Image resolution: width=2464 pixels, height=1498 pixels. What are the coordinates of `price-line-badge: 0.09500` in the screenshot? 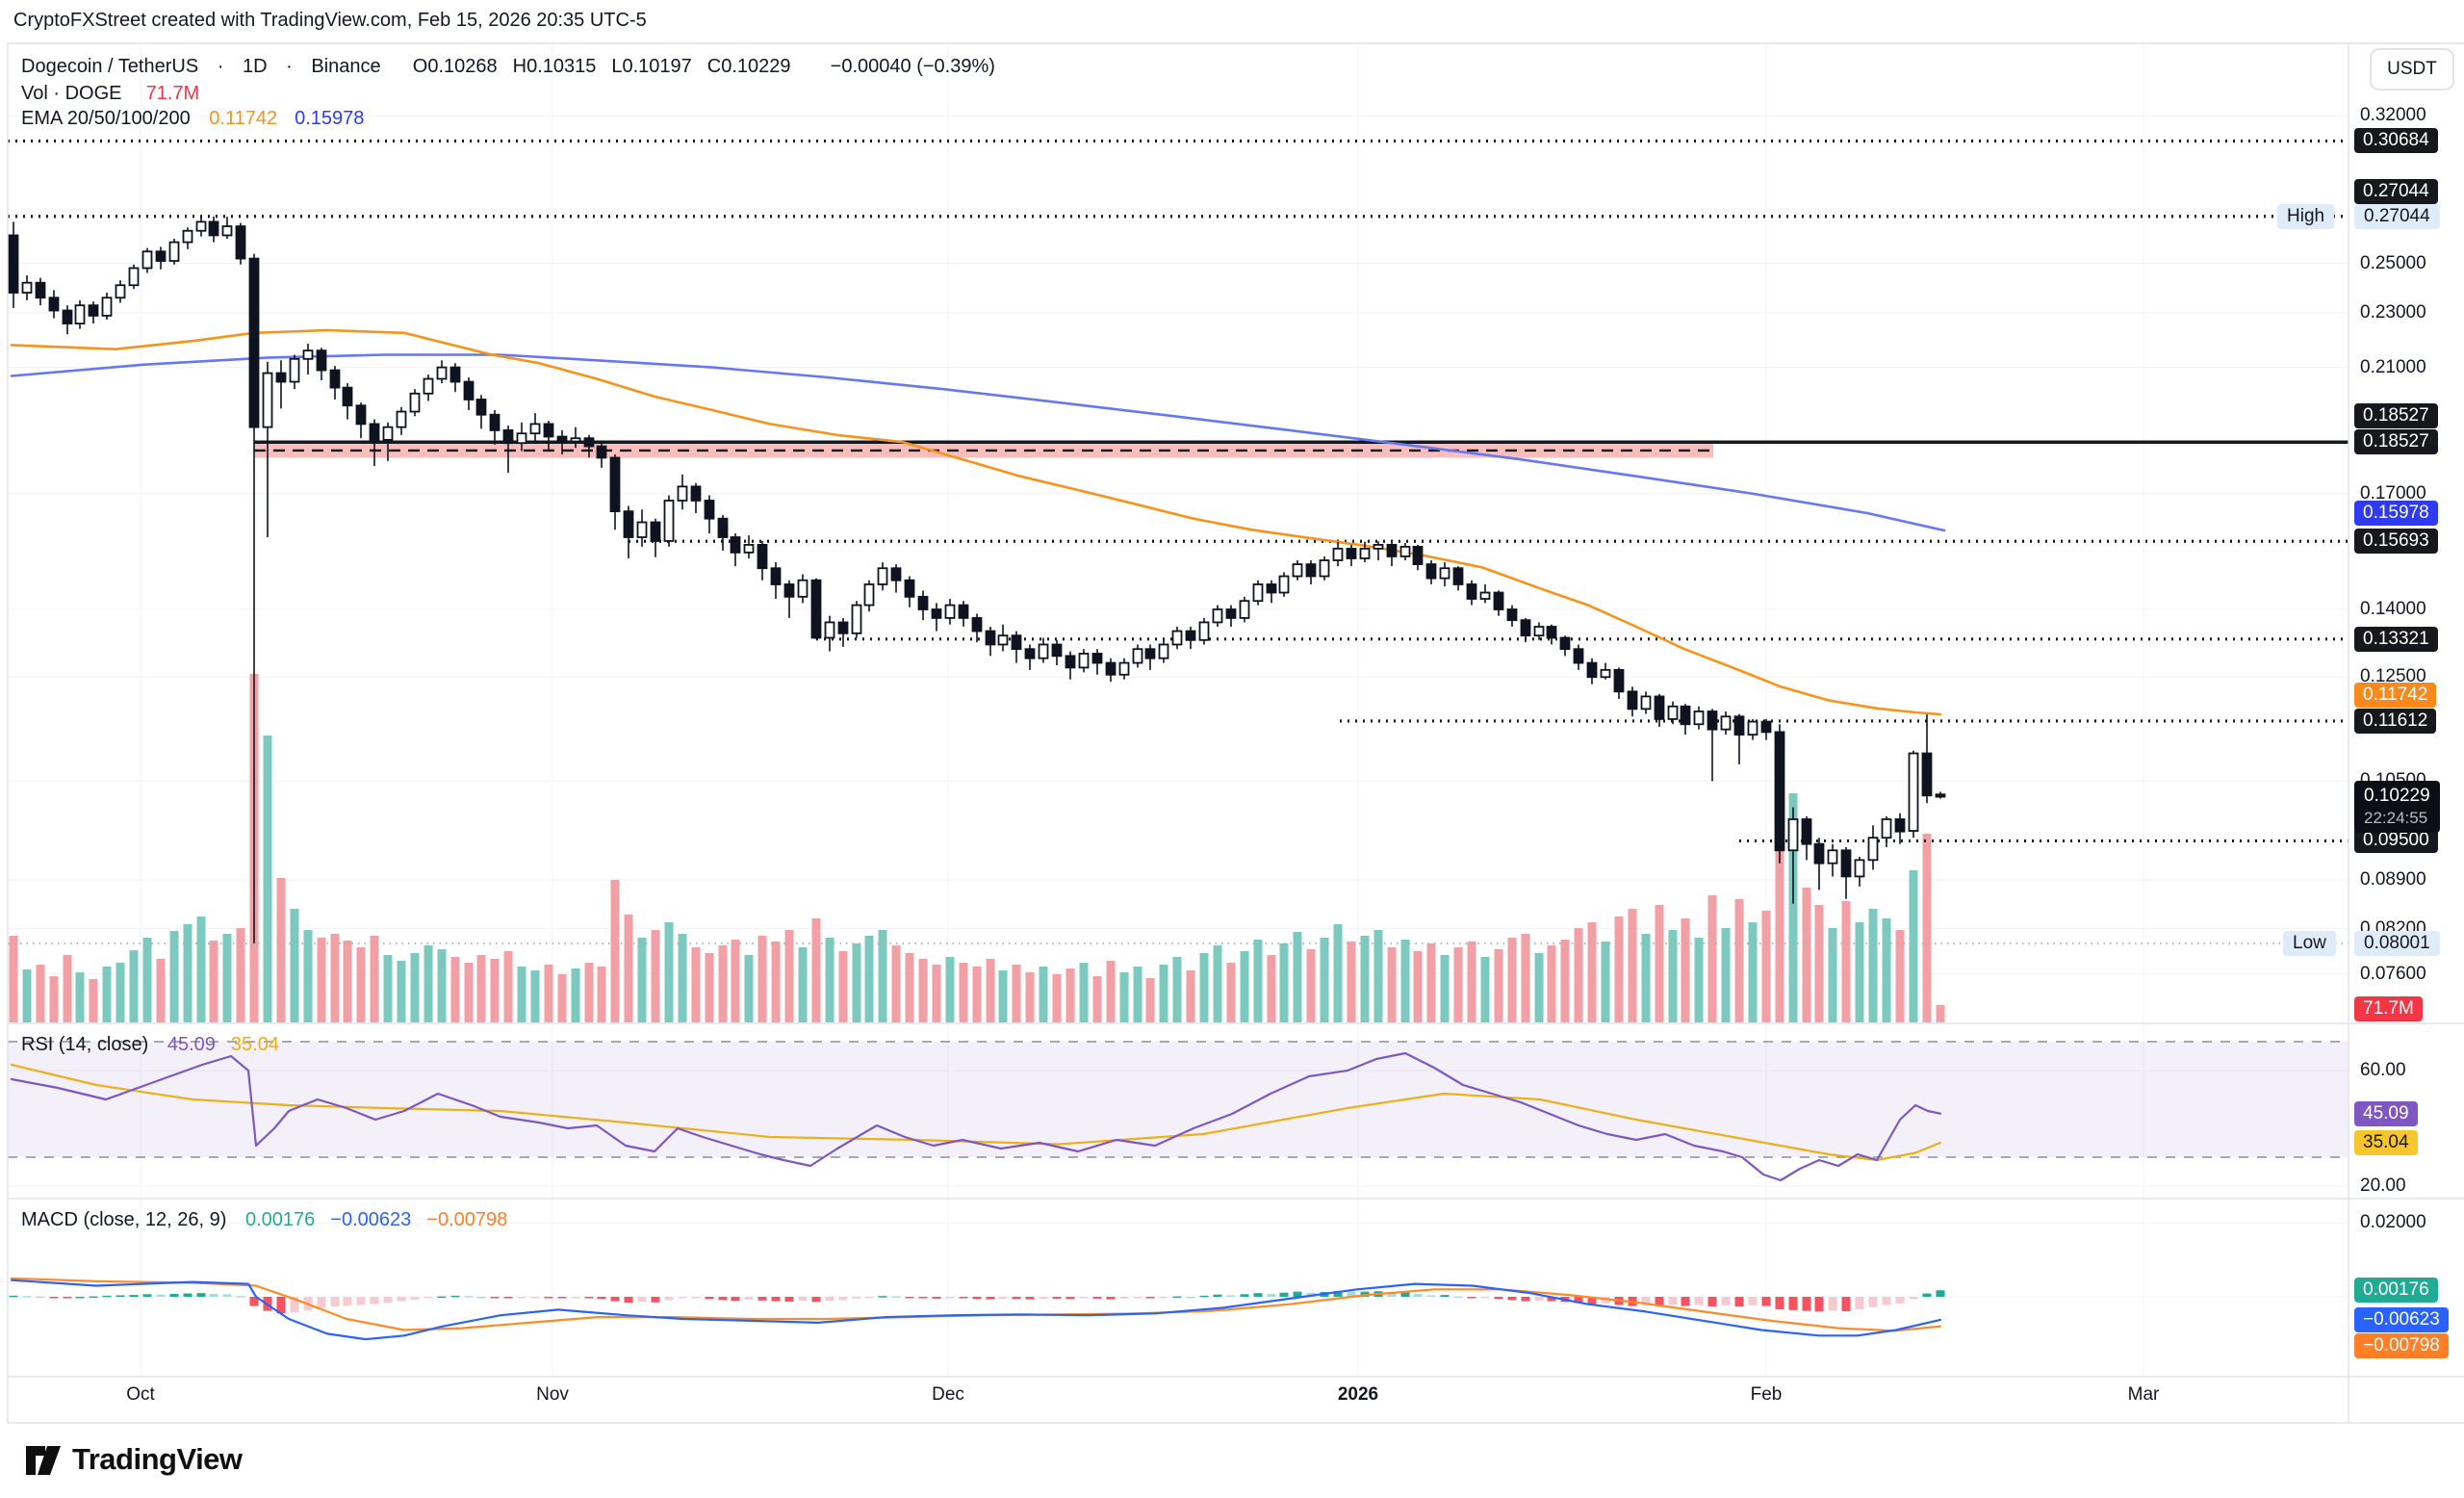 It's located at (2396, 841).